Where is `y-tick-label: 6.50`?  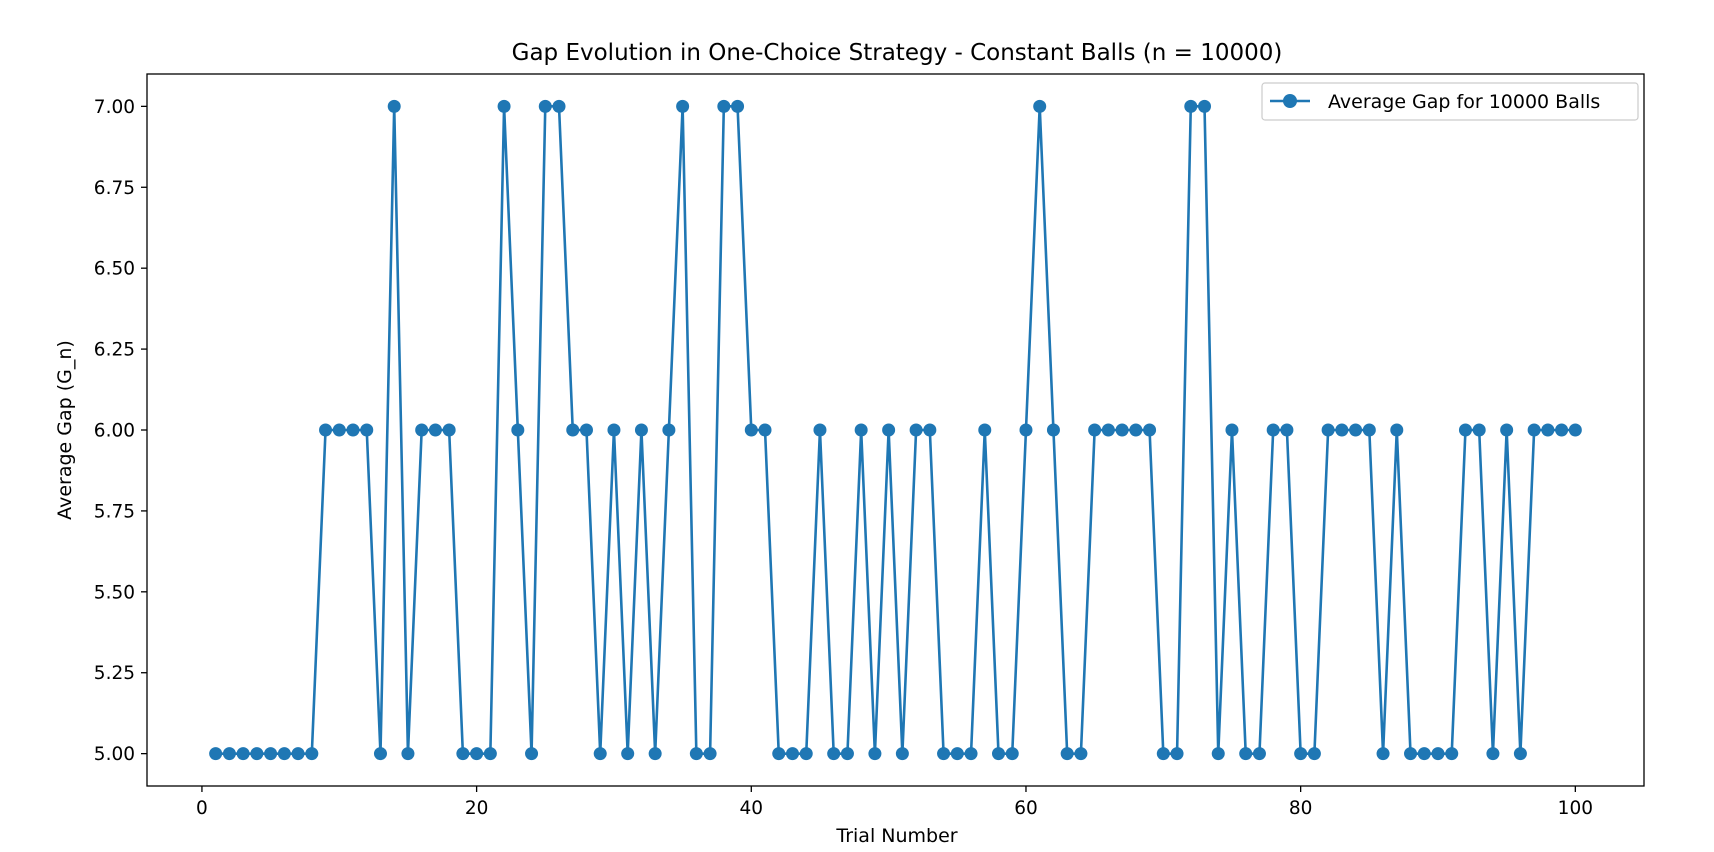
y-tick-label: 6.50 is located at coordinates (114, 269).